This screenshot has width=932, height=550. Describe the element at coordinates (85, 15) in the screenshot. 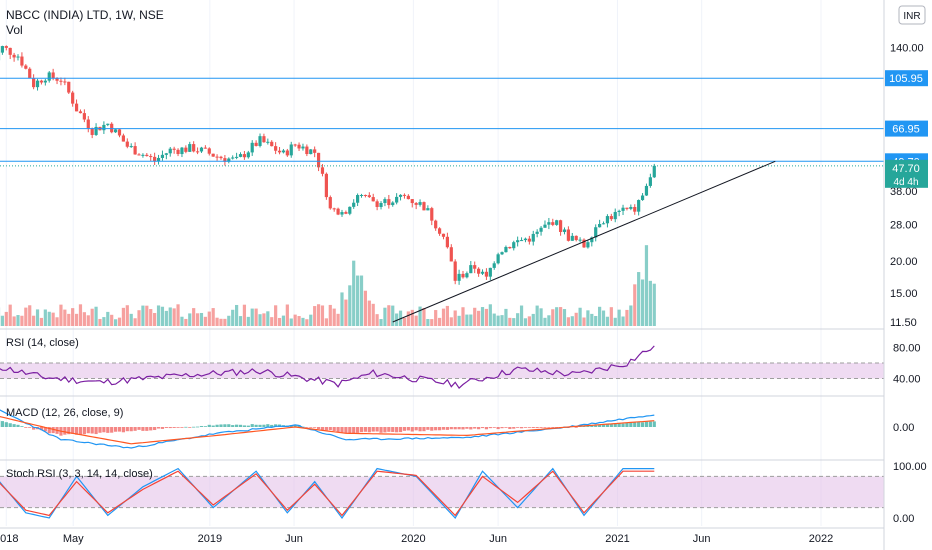

I see `symbol-title: NBCC (INDIA) LTD, 1W, NSE` at that location.